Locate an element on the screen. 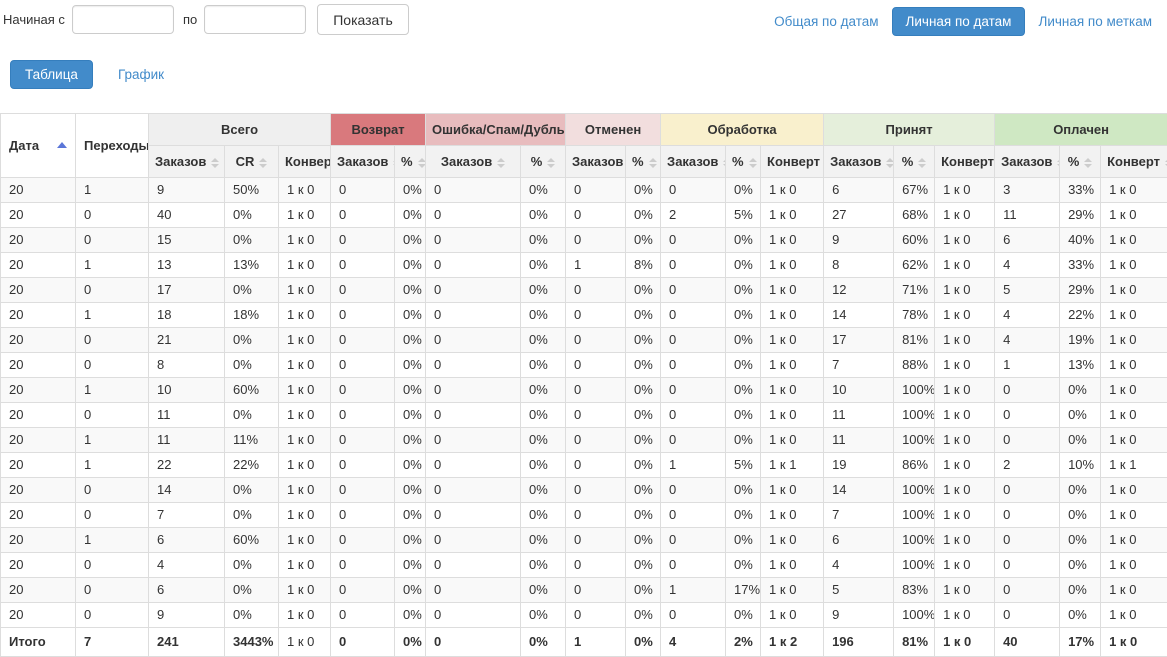 This screenshot has height=657, width=1167. subcol-header-0-0: Заказов is located at coordinates (187, 162).